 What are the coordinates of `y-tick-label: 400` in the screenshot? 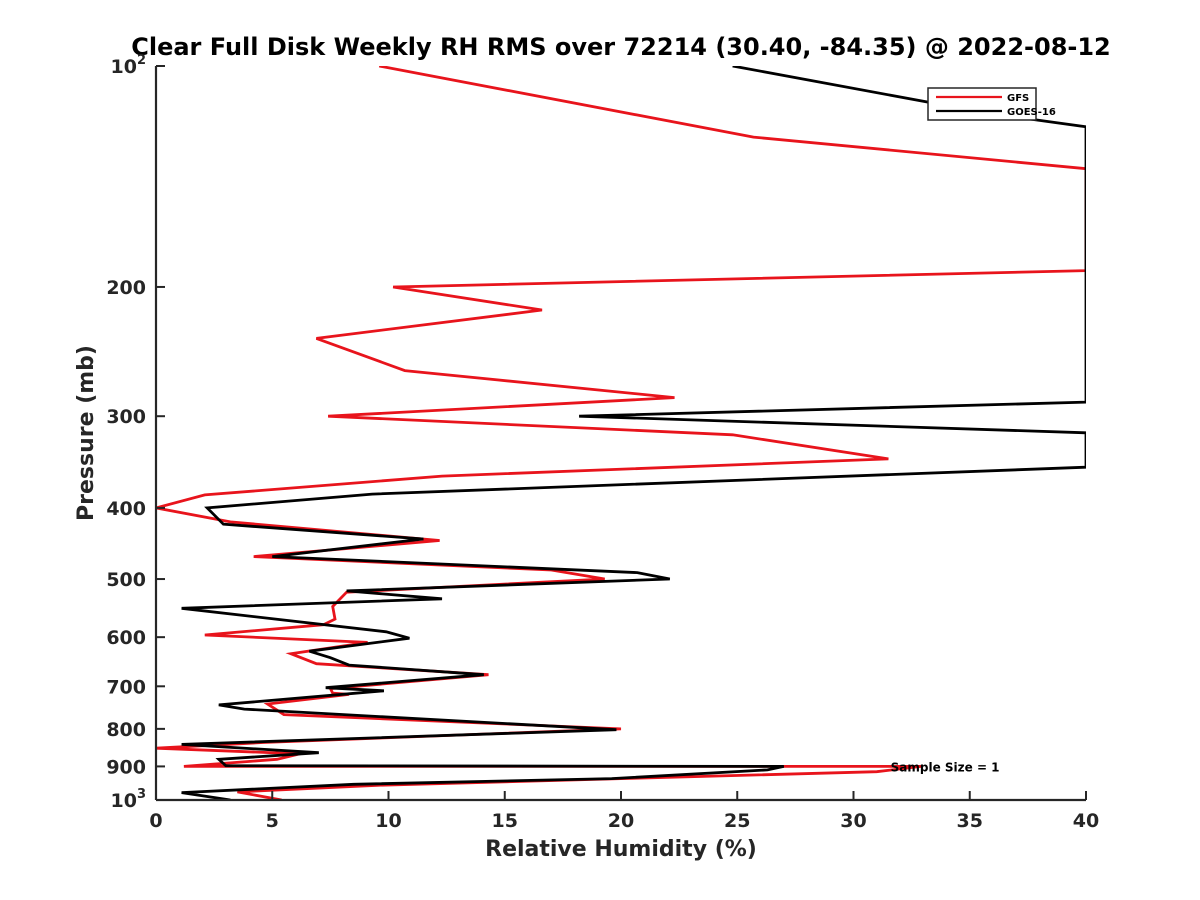 It's located at (126, 509).